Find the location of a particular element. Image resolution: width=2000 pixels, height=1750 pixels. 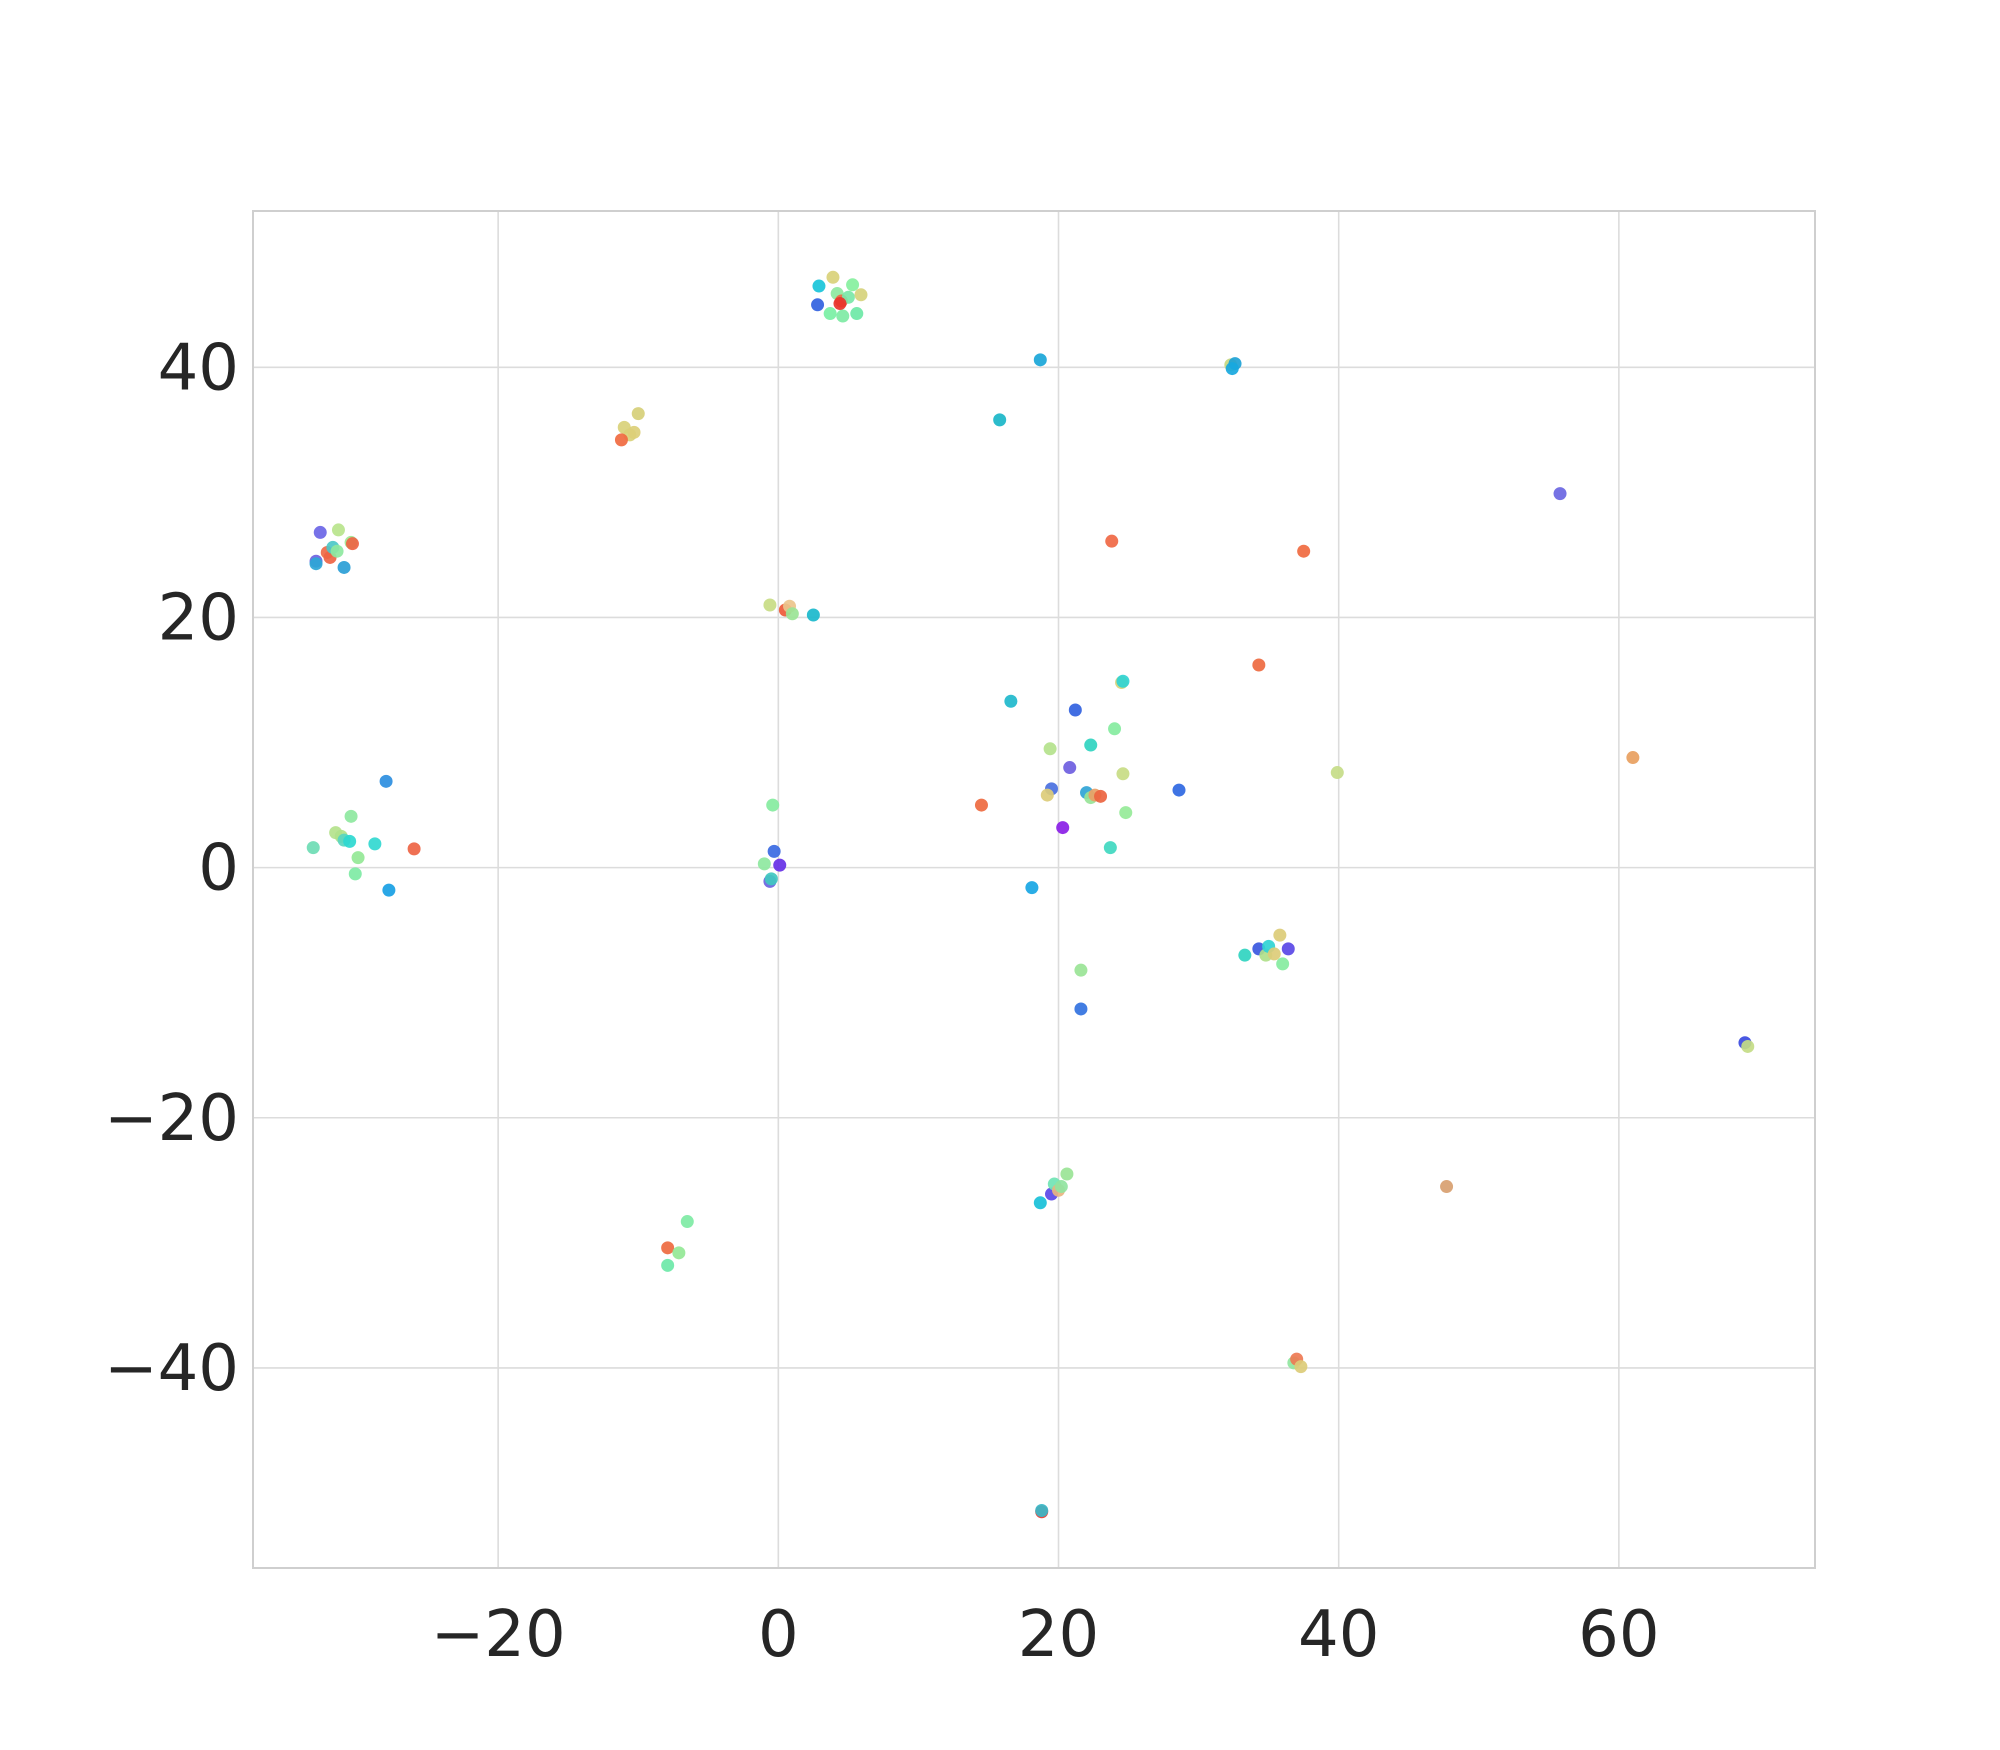

y-tick-label: 20 is located at coordinates (198, 618).